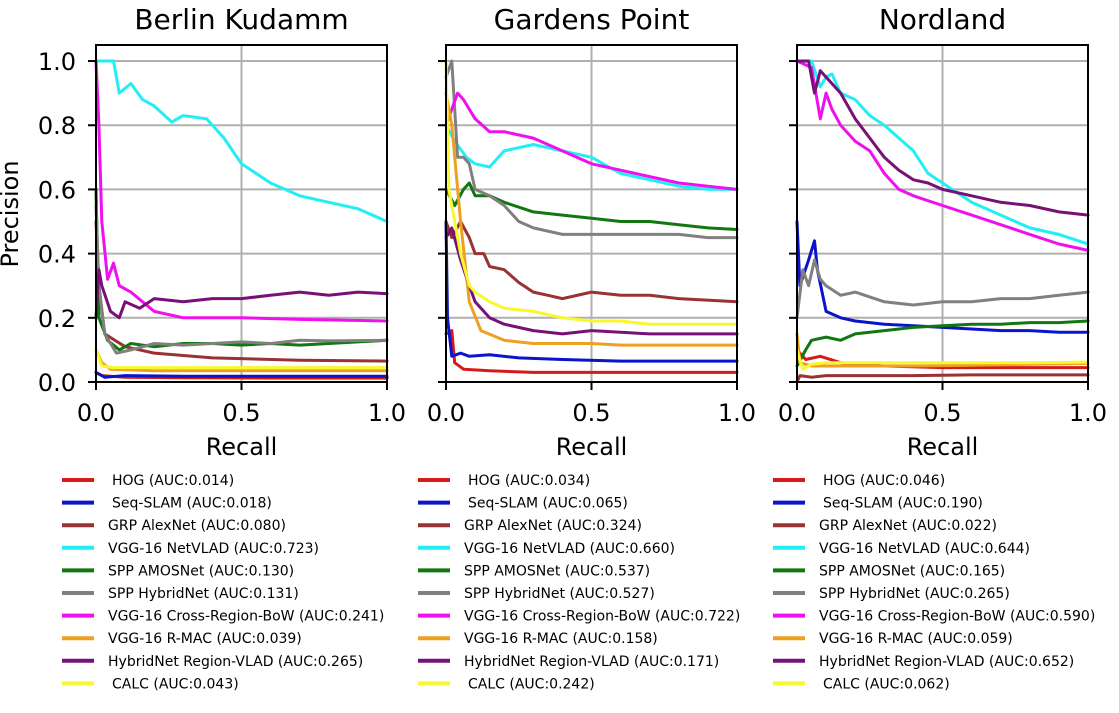 This screenshot has height=713, width=1119. What do you see at coordinates (203, 594) in the screenshot?
I see `legend-label: SPP HybridNet (AUC:0.131)` at bounding box center [203, 594].